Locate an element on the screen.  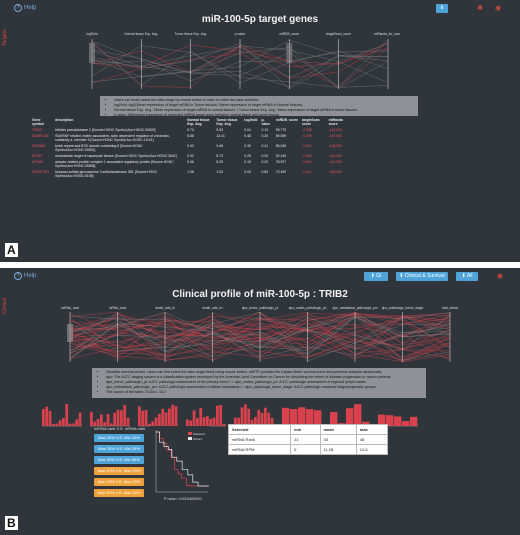
table-cell: -0.309 is located at coordinates (307, 136).